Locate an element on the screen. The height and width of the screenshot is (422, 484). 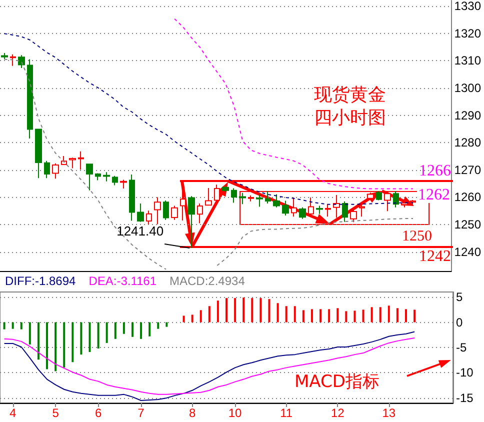
y-tick-label: 0 is located at coordinates (459, 322).